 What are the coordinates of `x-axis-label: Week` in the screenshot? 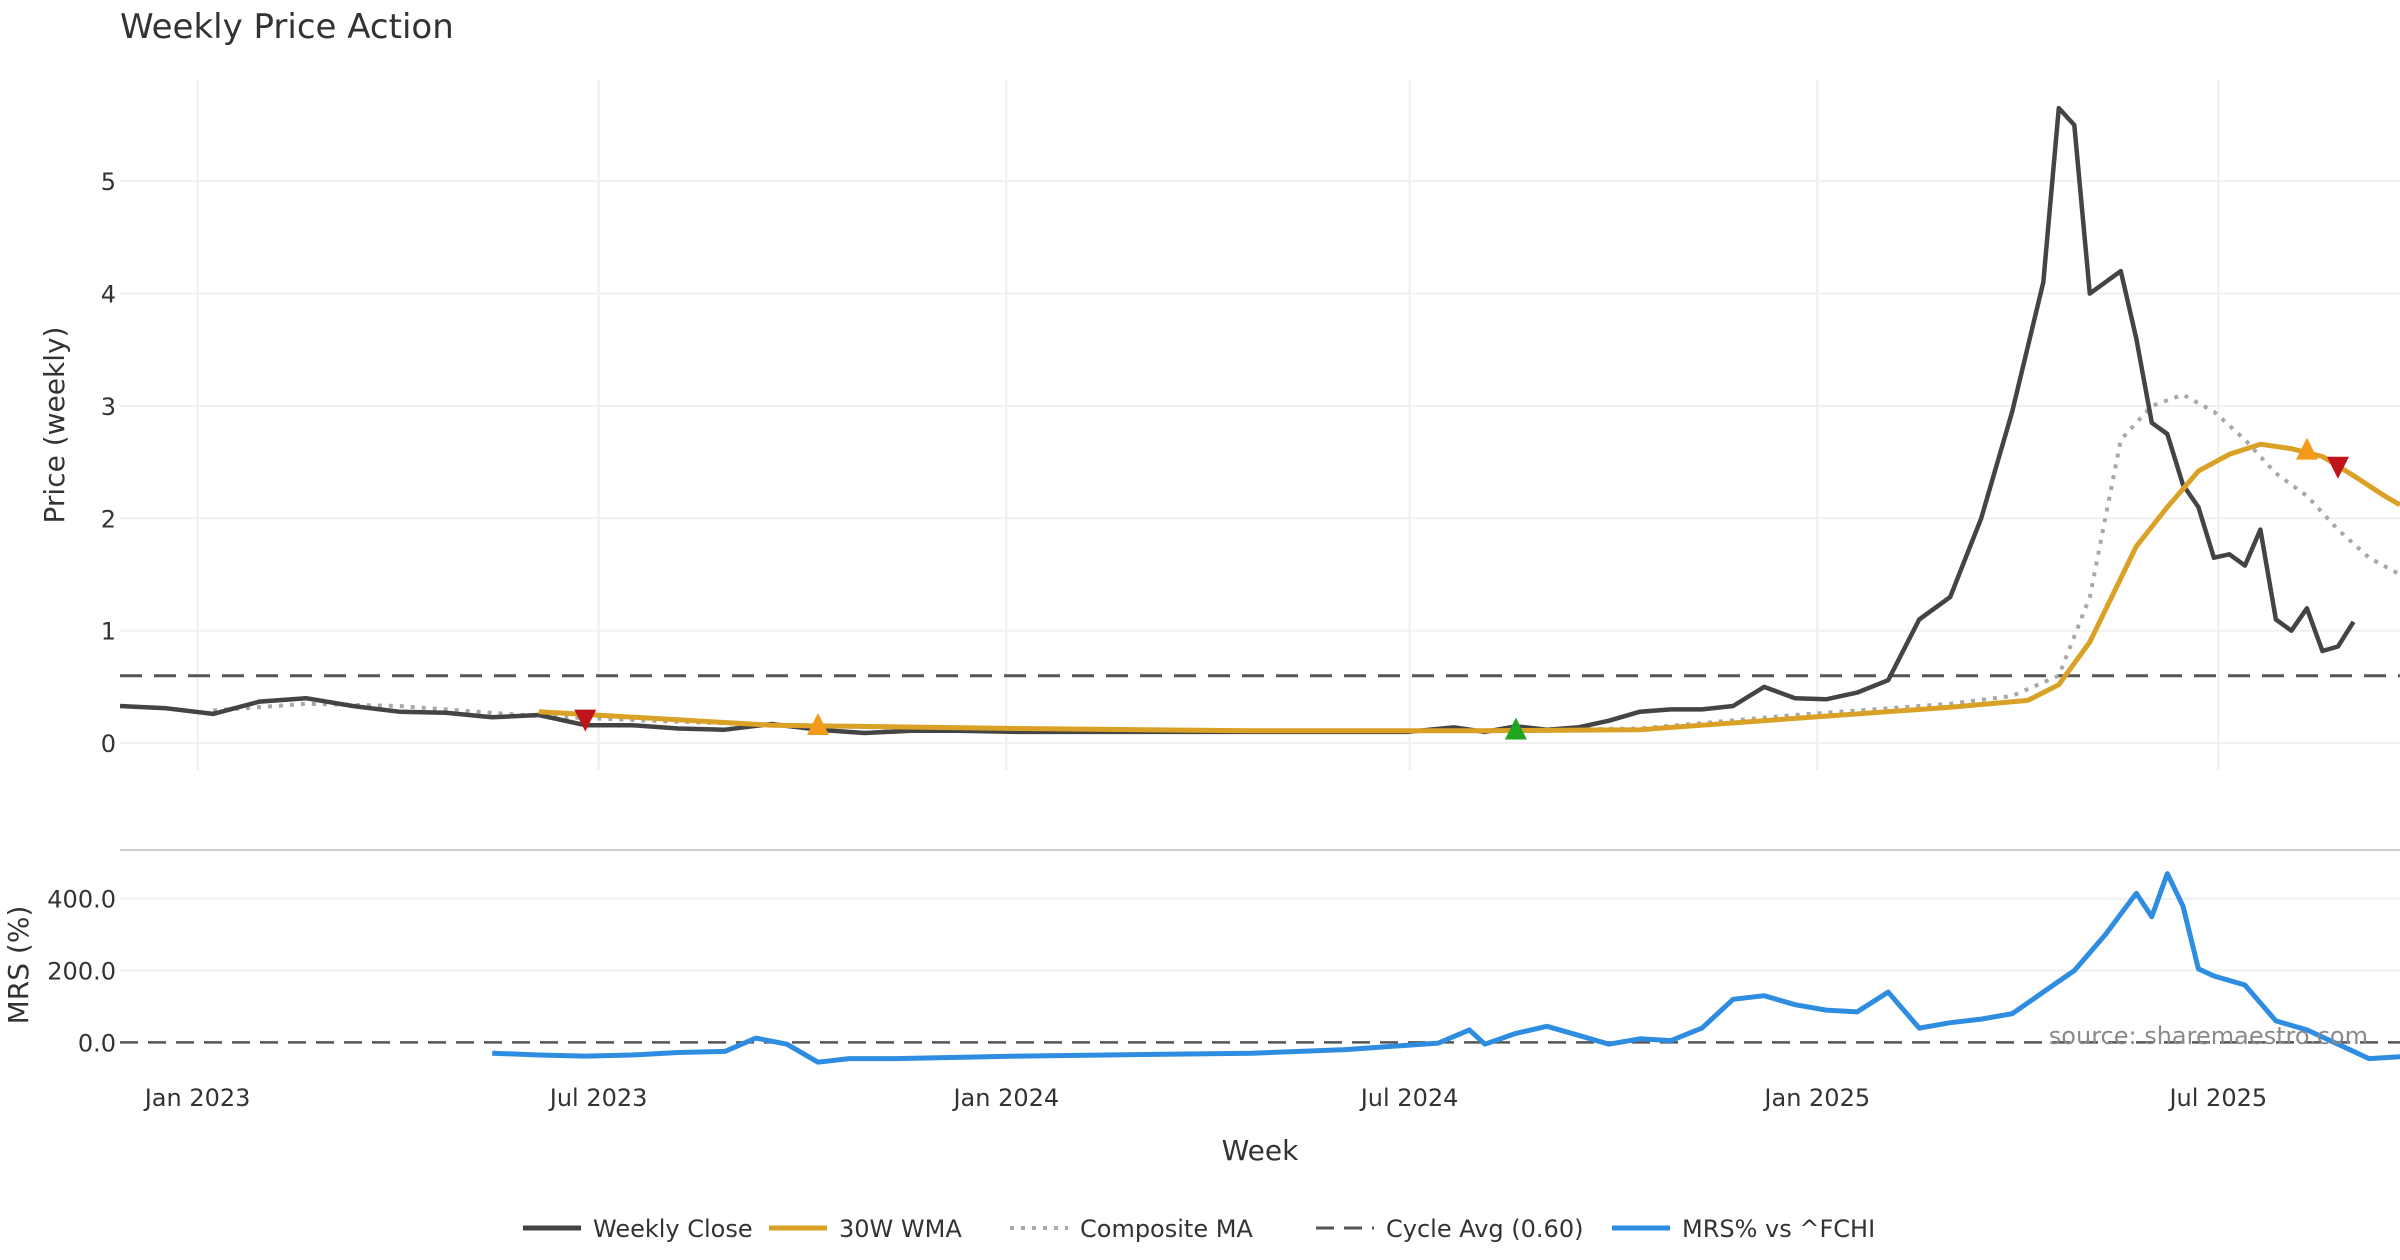 It's located at (1260, 1150).